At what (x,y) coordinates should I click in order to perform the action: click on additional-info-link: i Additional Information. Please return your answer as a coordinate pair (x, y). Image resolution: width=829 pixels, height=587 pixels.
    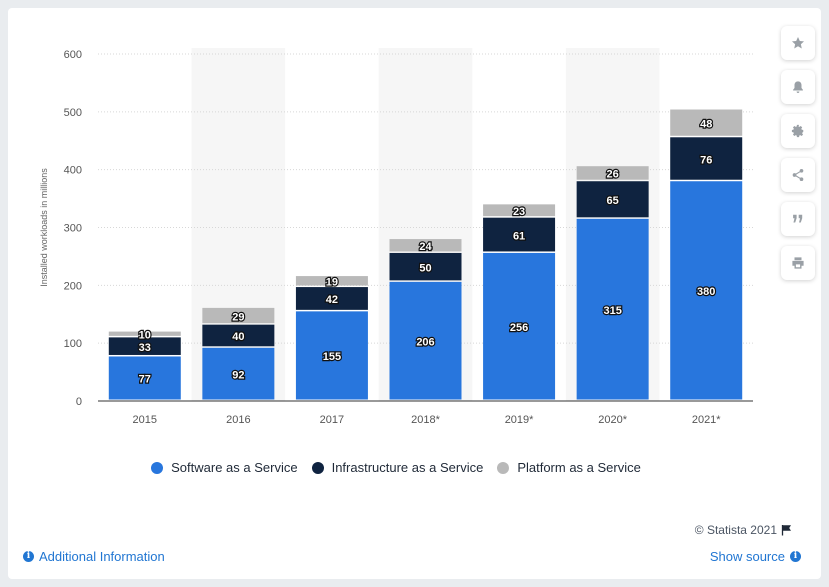
    Looking at the image, I should click on (94, 556).